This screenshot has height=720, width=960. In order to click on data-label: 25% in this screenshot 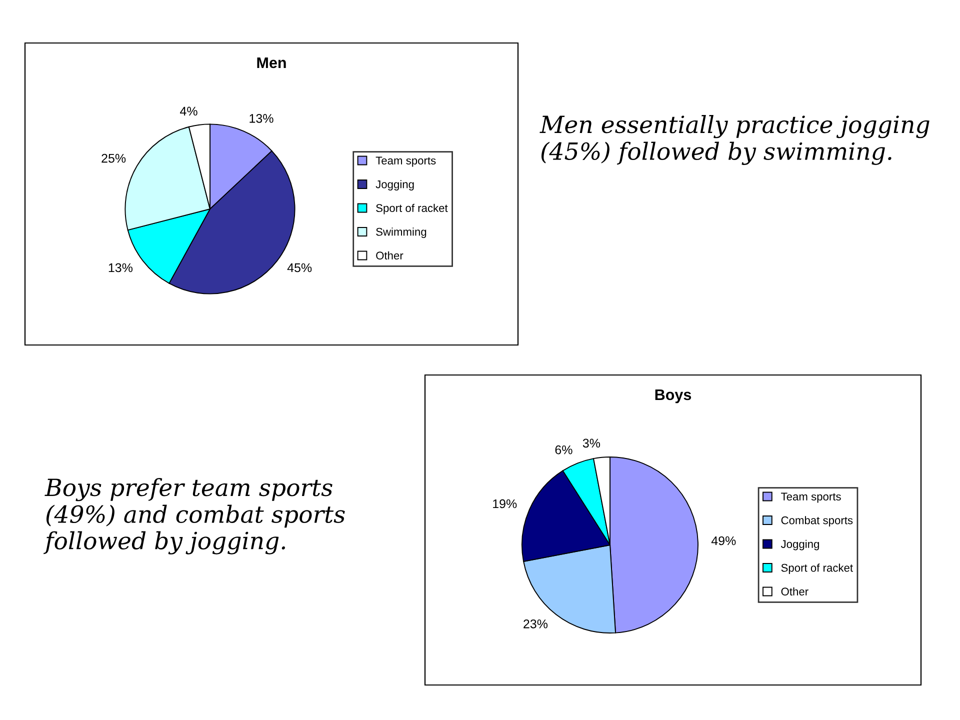, I will do `click(114, 158)`.